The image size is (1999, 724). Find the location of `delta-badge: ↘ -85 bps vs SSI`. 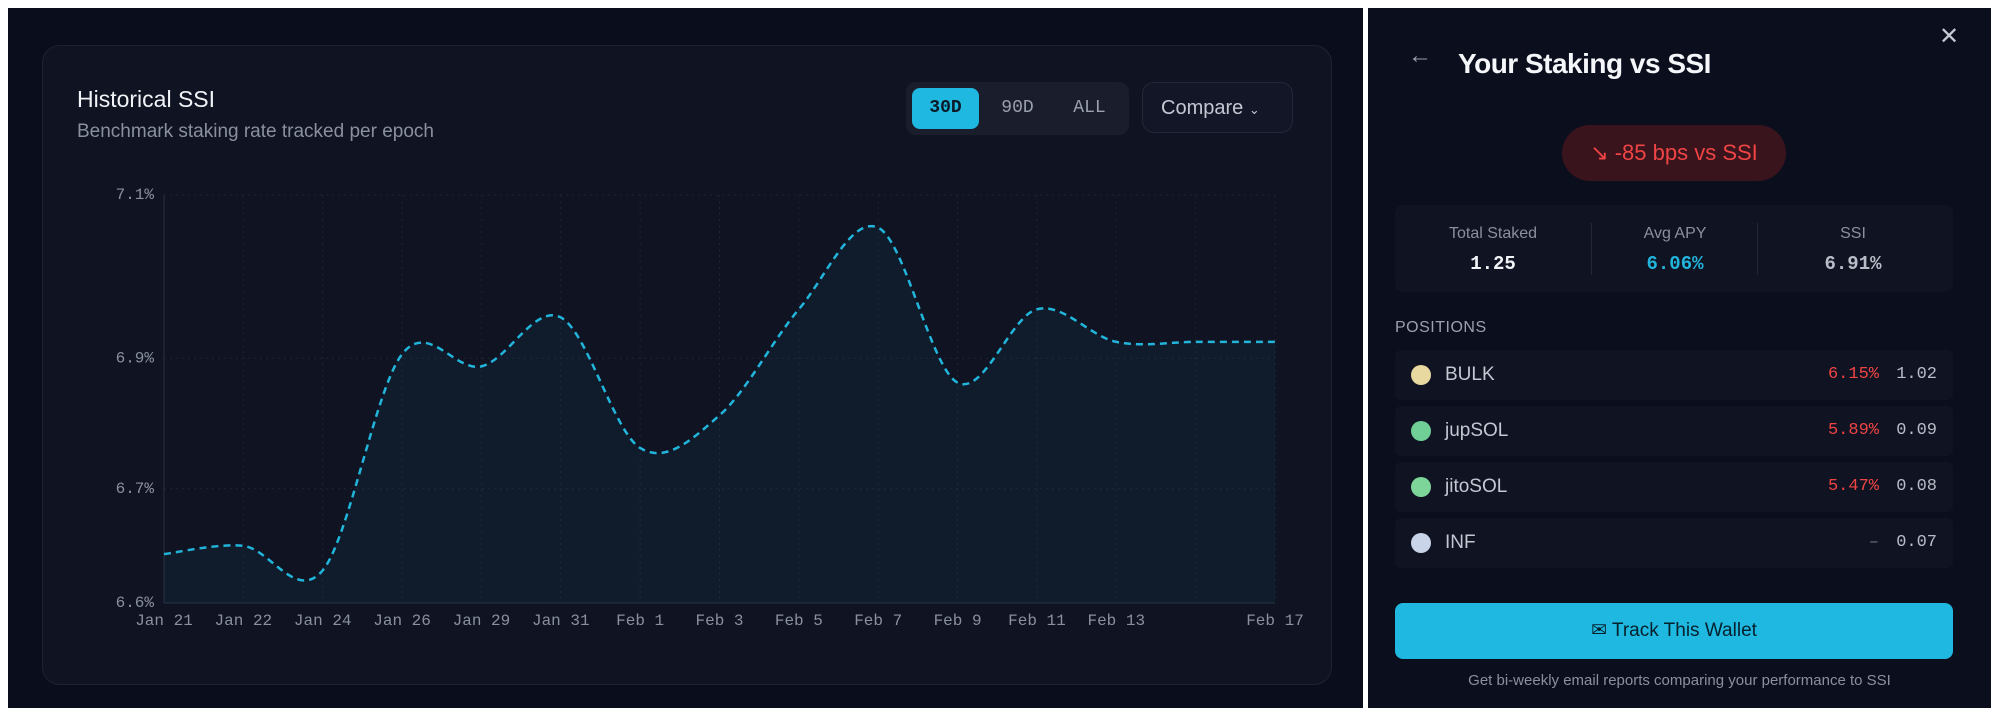

delta-badge: ↘ -85 bps vs SSI is located at coordinates (1674, 153).